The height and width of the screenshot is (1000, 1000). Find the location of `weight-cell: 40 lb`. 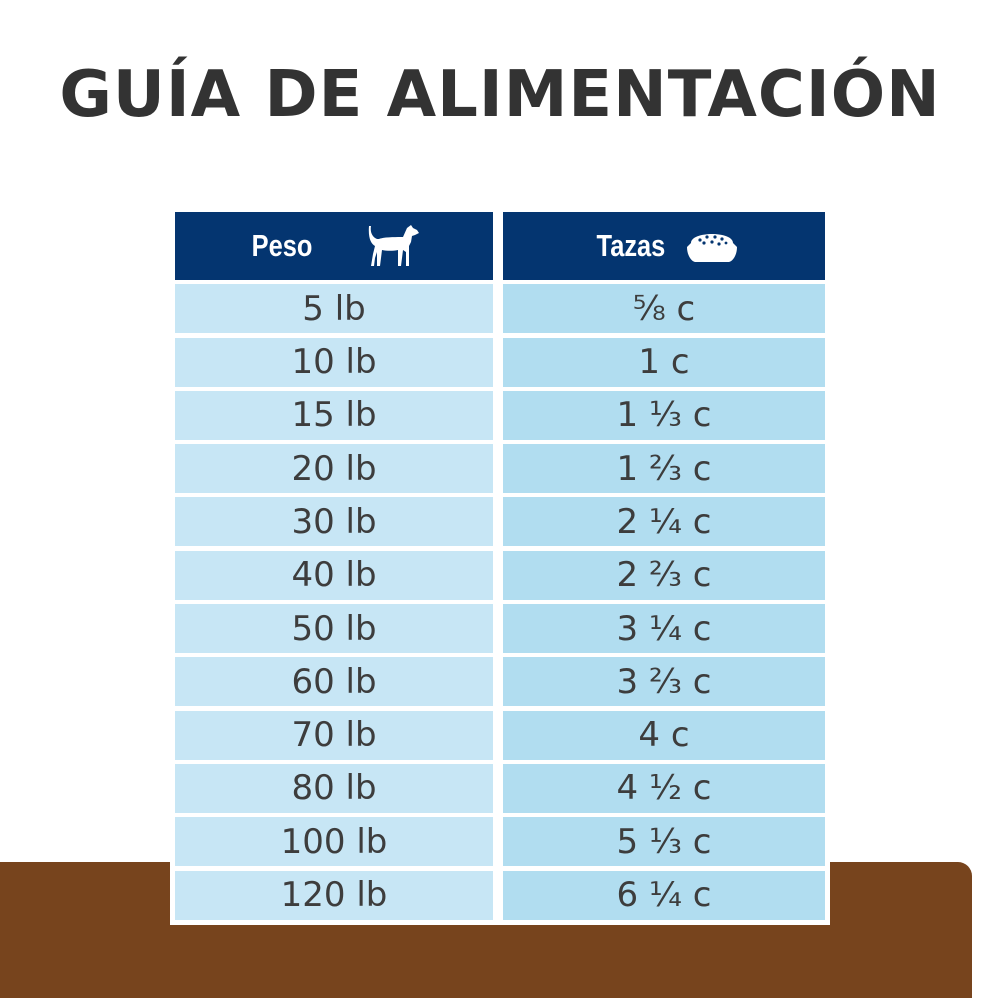

weight-cell: 40 lb is located at coordinates (334, 575).